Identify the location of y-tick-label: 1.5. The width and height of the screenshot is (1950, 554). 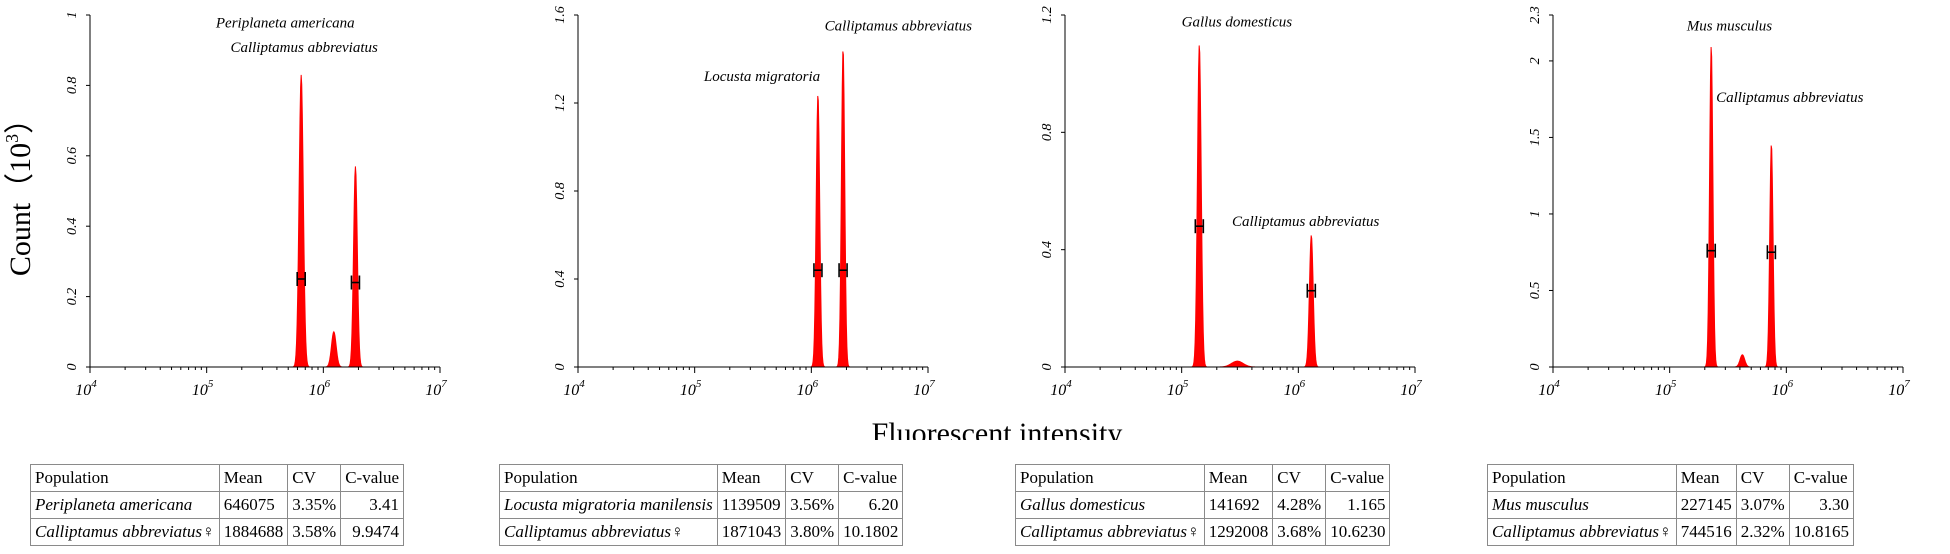
(1535, 138).